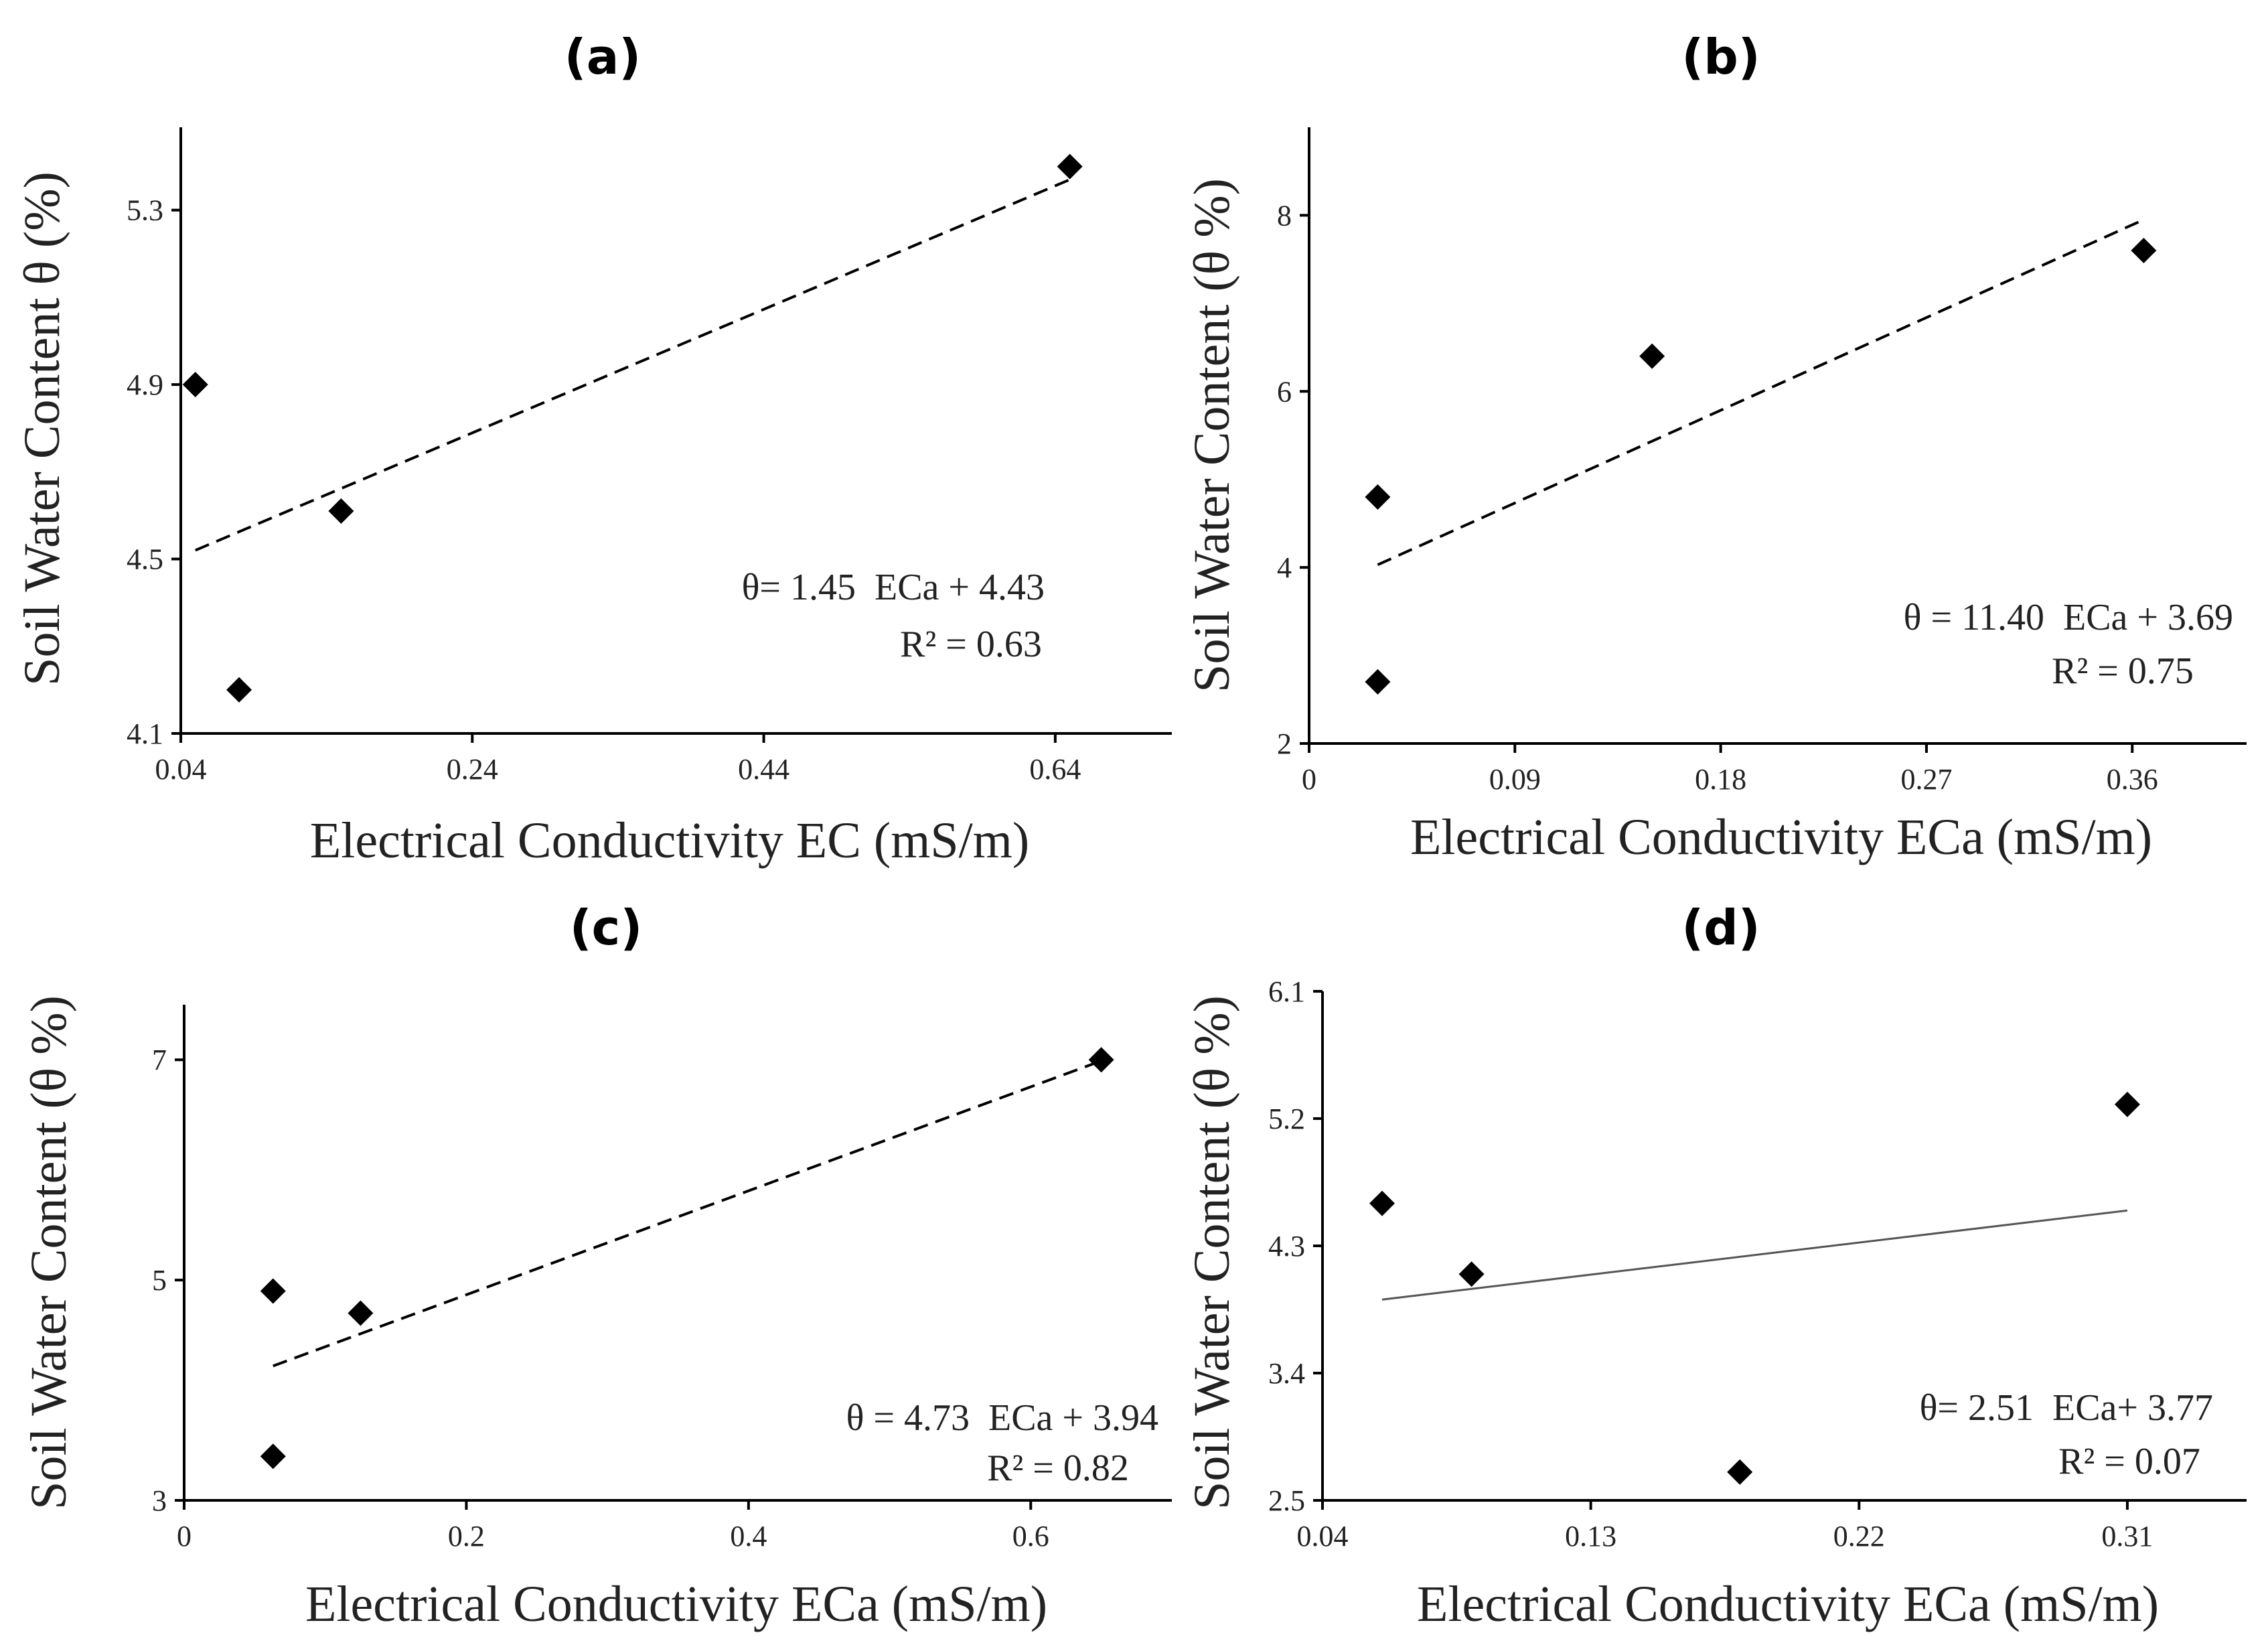  Describe the element at coordinates (606, 928) in the screenshot. I see `panel-title-c: (c)` at that location.